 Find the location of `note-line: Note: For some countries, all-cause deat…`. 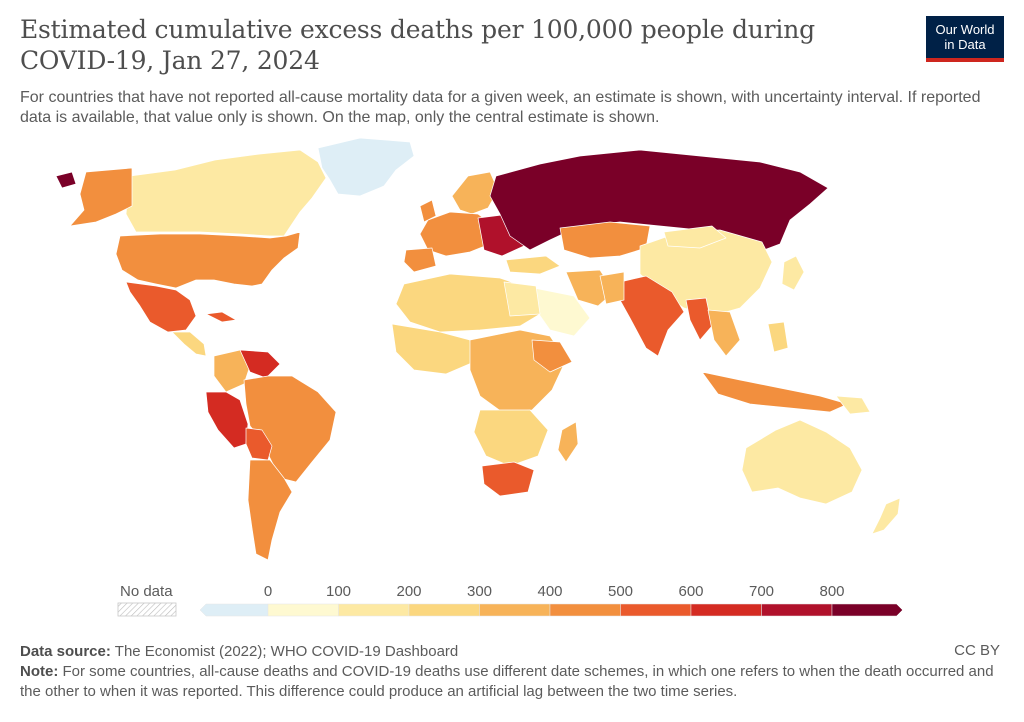

note-line: Note: For some countries, all-cause deat… is located at coordinates (515, 682).